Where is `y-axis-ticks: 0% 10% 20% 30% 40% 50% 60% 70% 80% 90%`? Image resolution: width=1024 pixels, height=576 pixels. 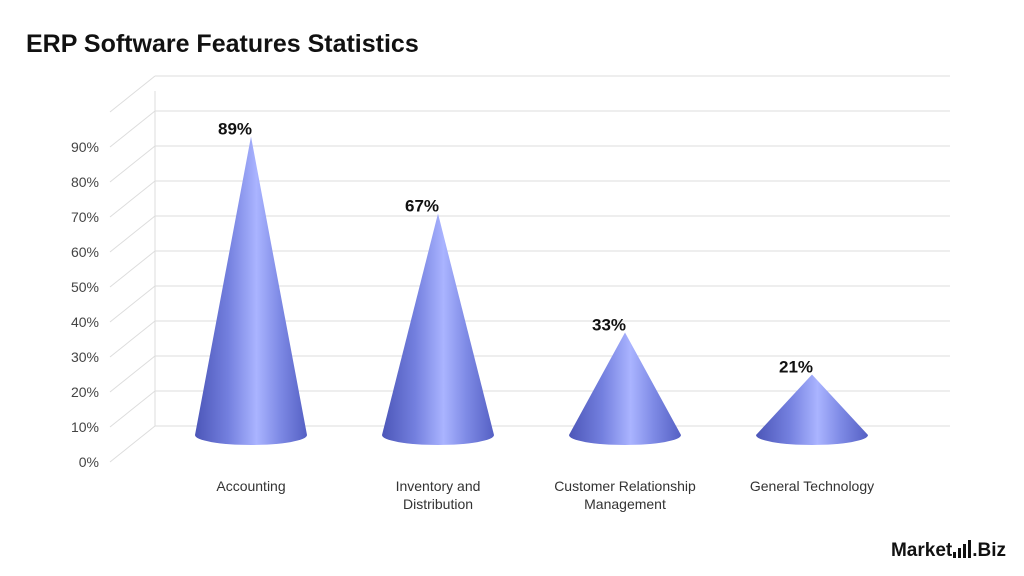
y-axis-ticks: 0% 10% 20% 30% 40% 50% 60% 70% 80% 90% is located at coordinates (85, 304).